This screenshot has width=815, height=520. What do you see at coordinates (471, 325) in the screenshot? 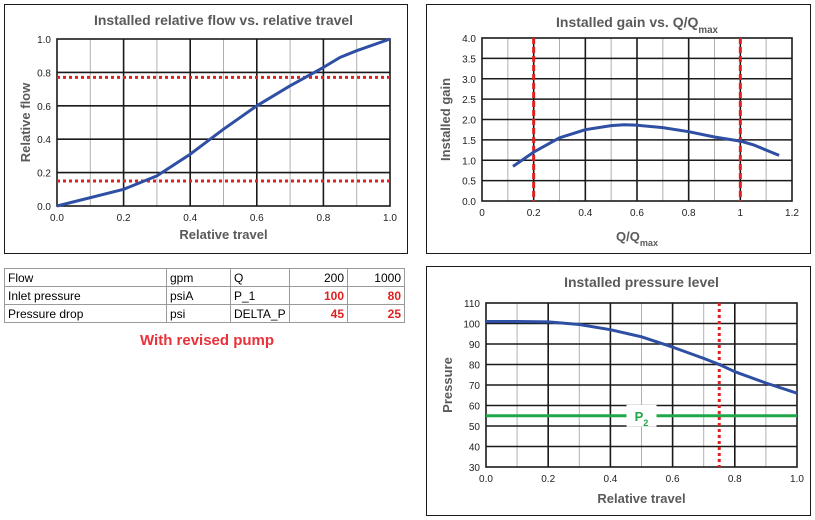
I see `y-tick-label: 100` at bounding box center [471, 325].